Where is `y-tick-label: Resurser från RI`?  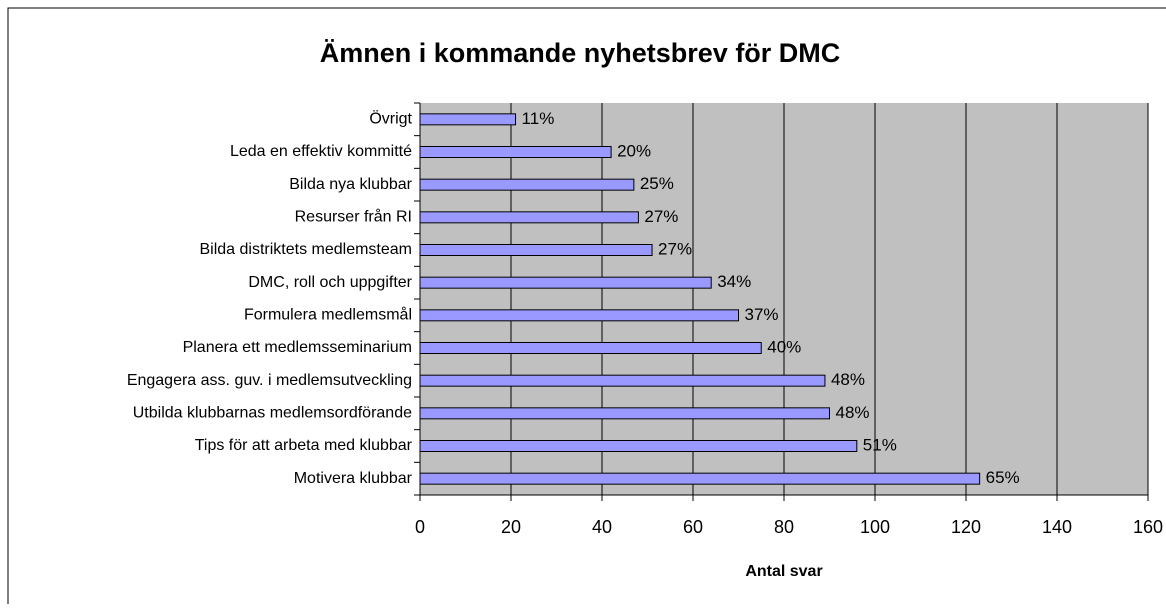
y-tick-label: Resurser från RI is located at coordinates (353, 217).